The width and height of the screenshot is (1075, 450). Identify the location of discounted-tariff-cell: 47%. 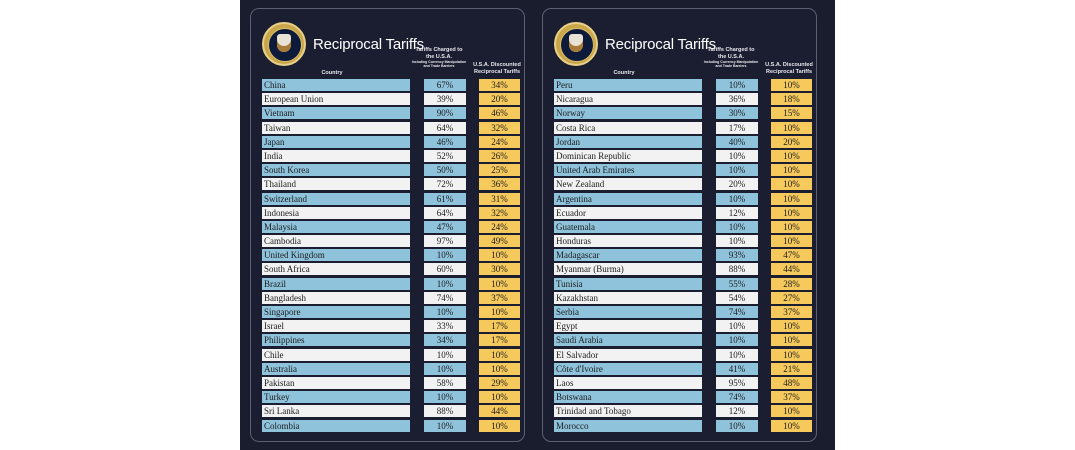
(791, 255).